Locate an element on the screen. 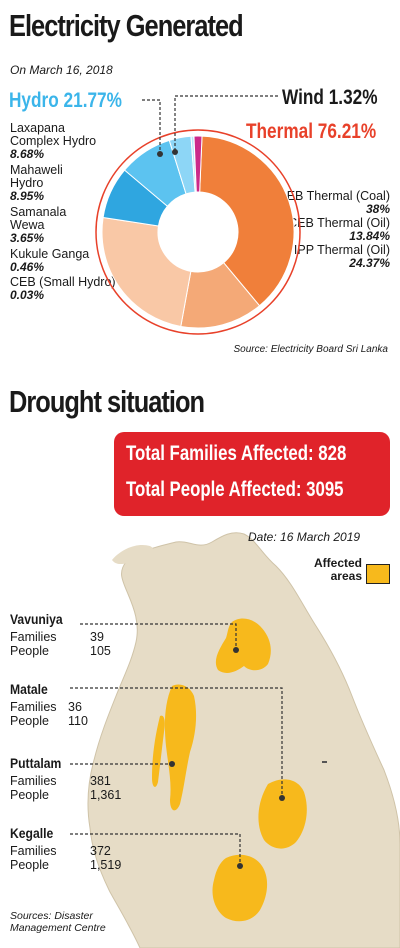 The height and width of the screenshot is (948, 400). electricity-donut-chart is located at coordinates (198, 215).